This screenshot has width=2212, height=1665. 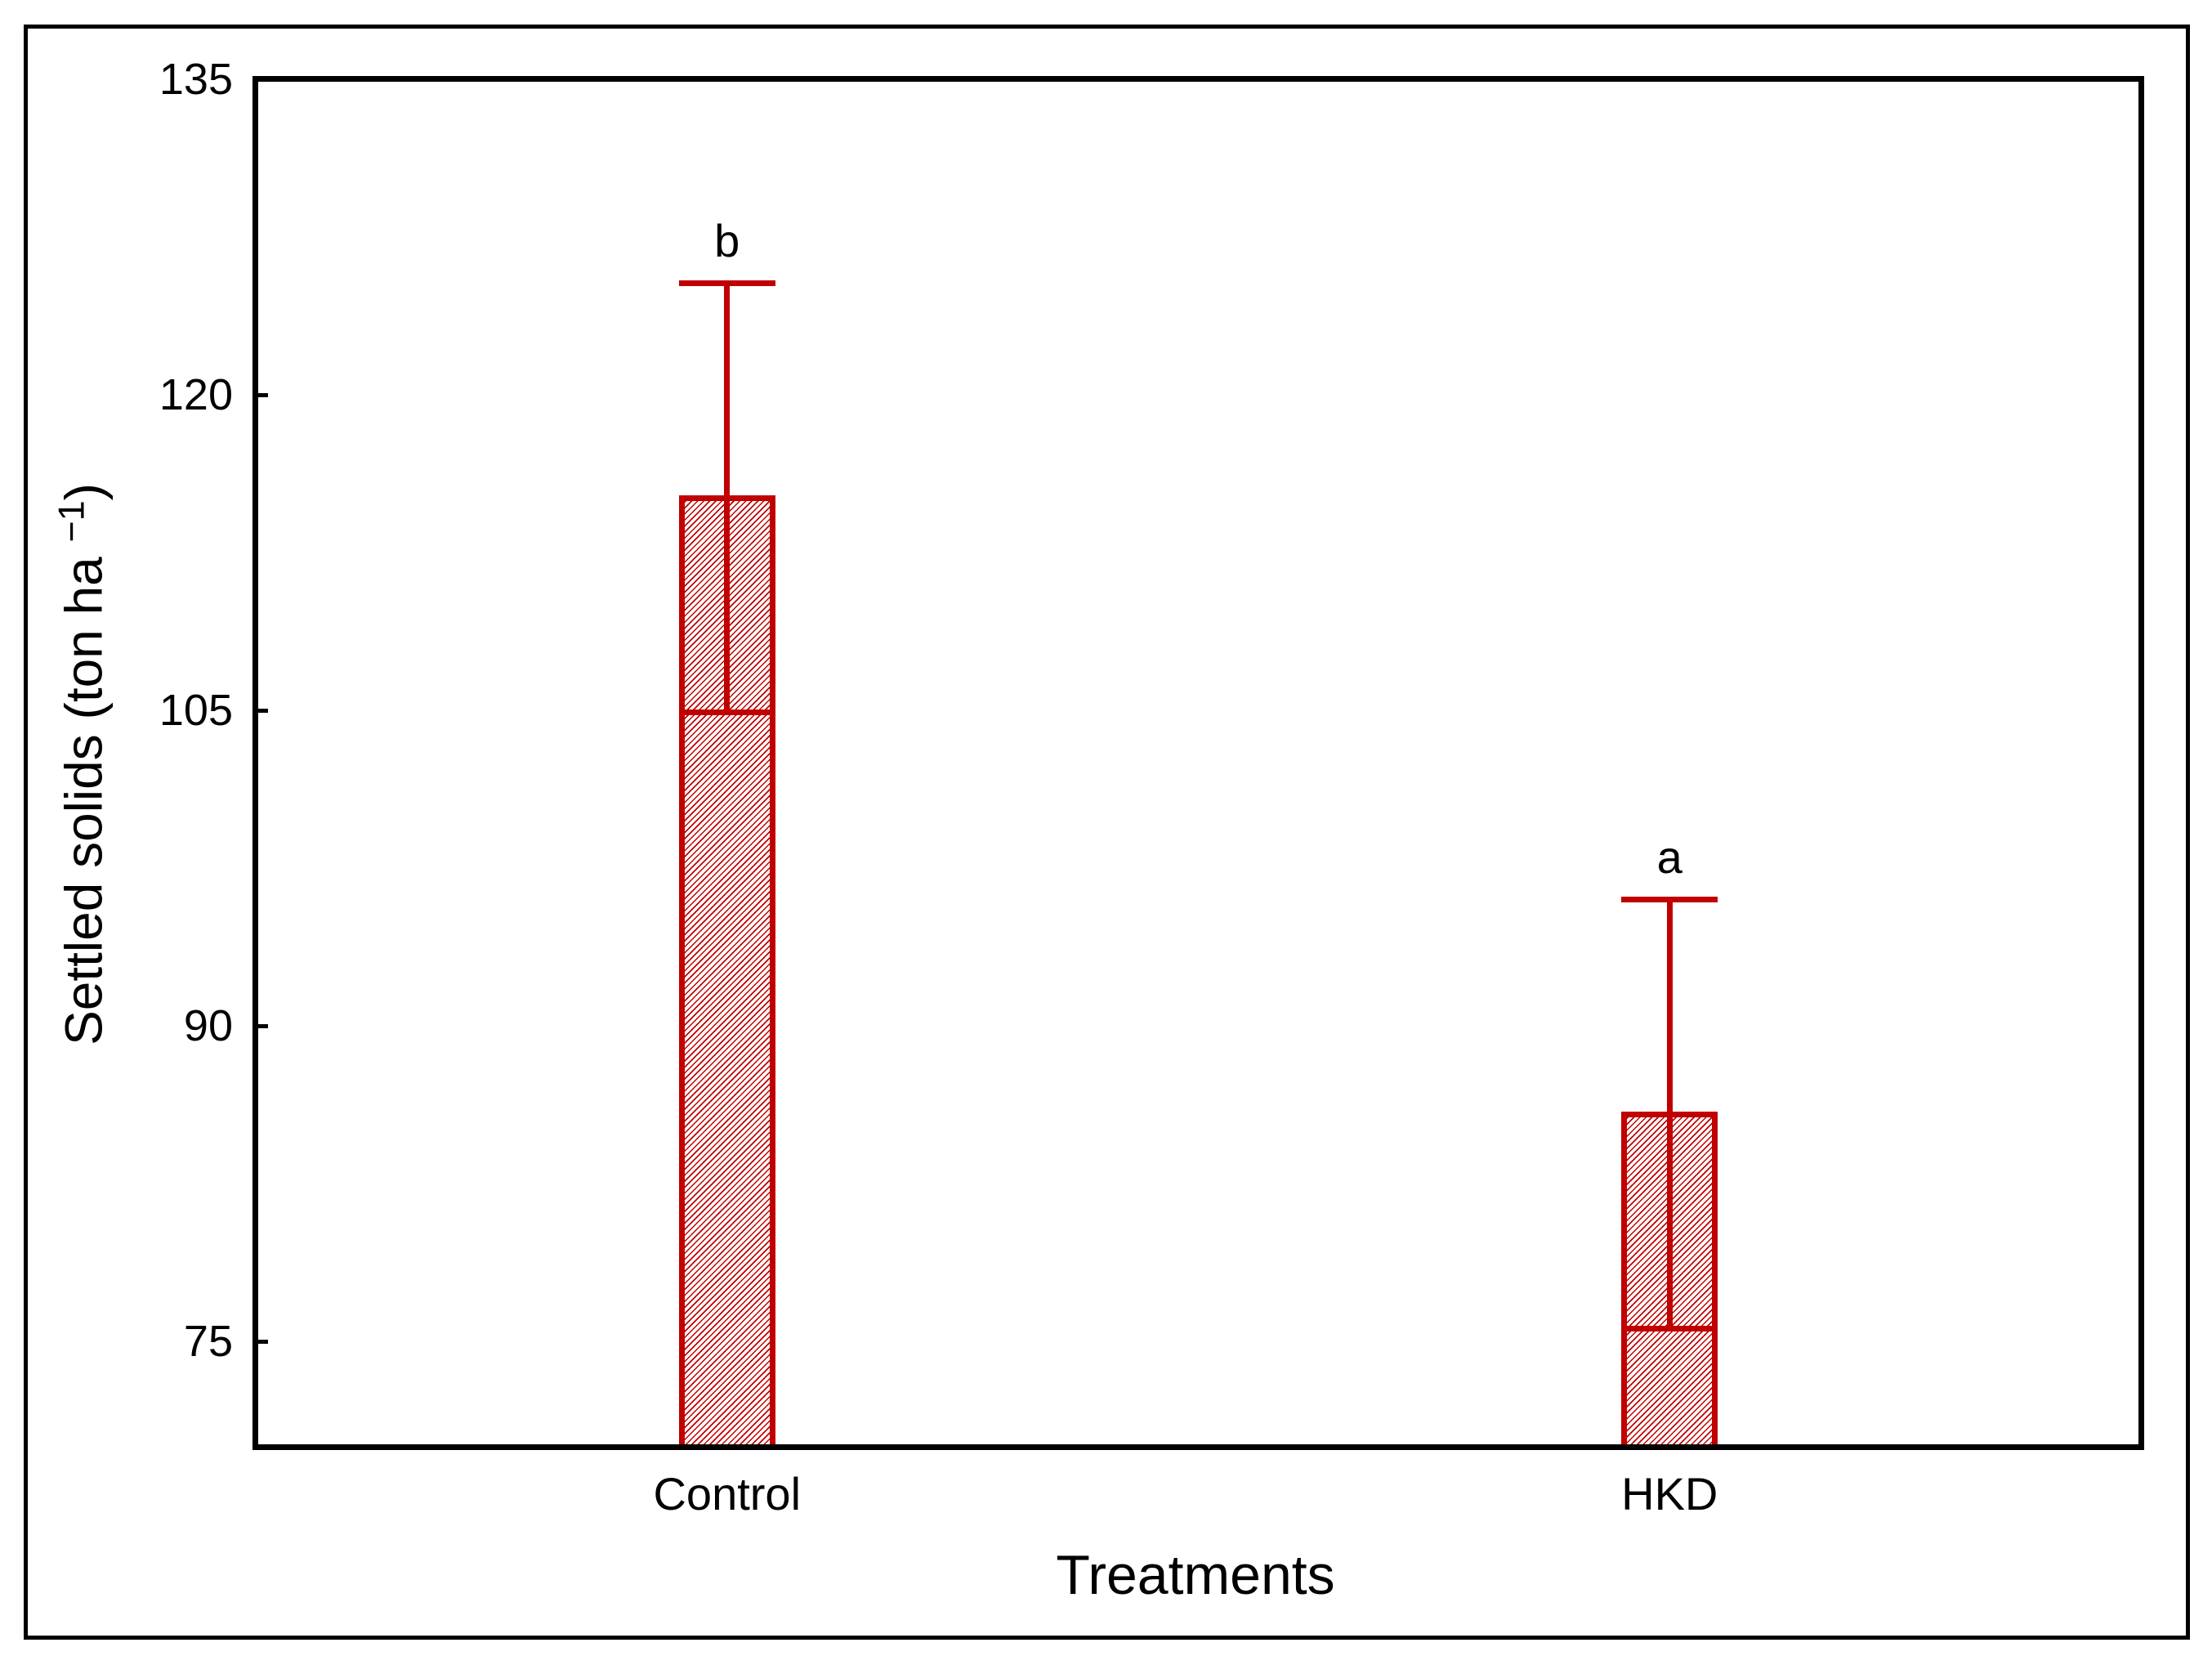 What do you see at coordinates (196, 79) in the screenshot?
I see `y-axis-tick-label: 135` at bounding box center [196, 79].